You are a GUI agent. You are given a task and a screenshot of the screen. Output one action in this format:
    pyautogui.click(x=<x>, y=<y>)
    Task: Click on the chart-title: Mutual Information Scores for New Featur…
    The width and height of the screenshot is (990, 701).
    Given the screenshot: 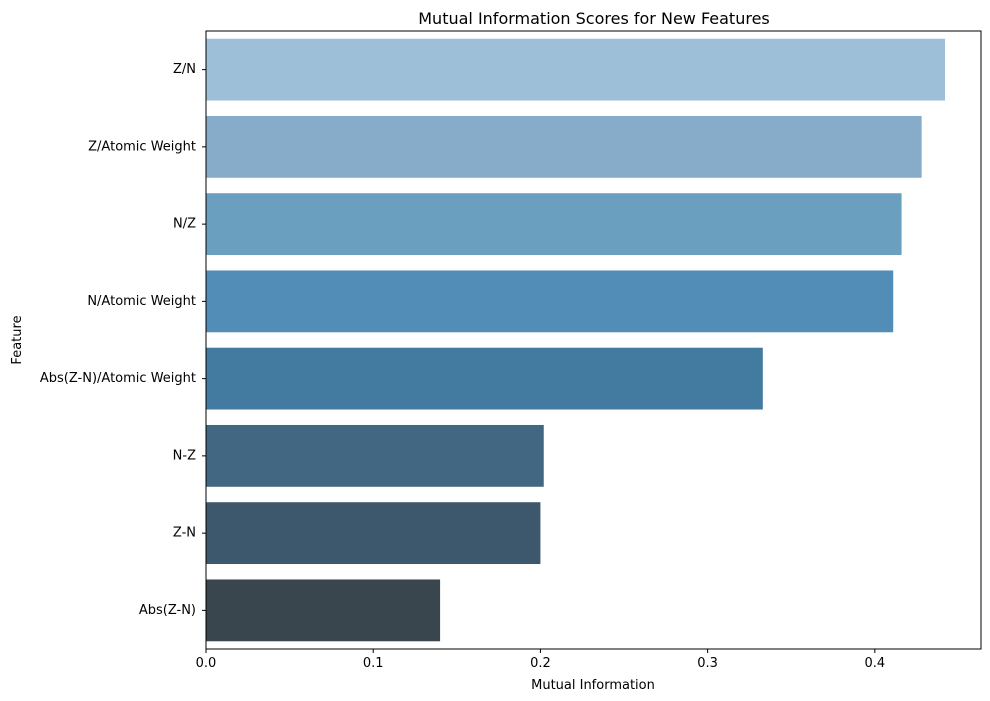 What is the action you would take?
    pyautogui.click(x=594, y=18)
    